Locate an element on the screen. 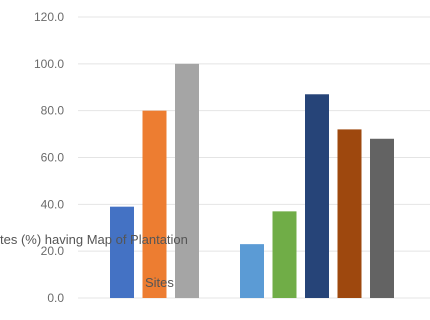  y-tick-label: 100.0 is located at coordinates (49, 64).